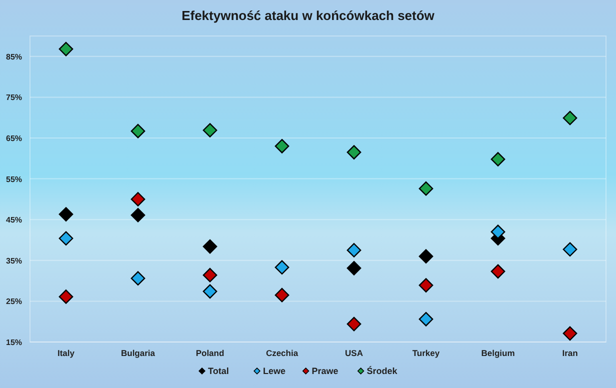  I want to click on x-tick-label: USA, so click(354, 353).